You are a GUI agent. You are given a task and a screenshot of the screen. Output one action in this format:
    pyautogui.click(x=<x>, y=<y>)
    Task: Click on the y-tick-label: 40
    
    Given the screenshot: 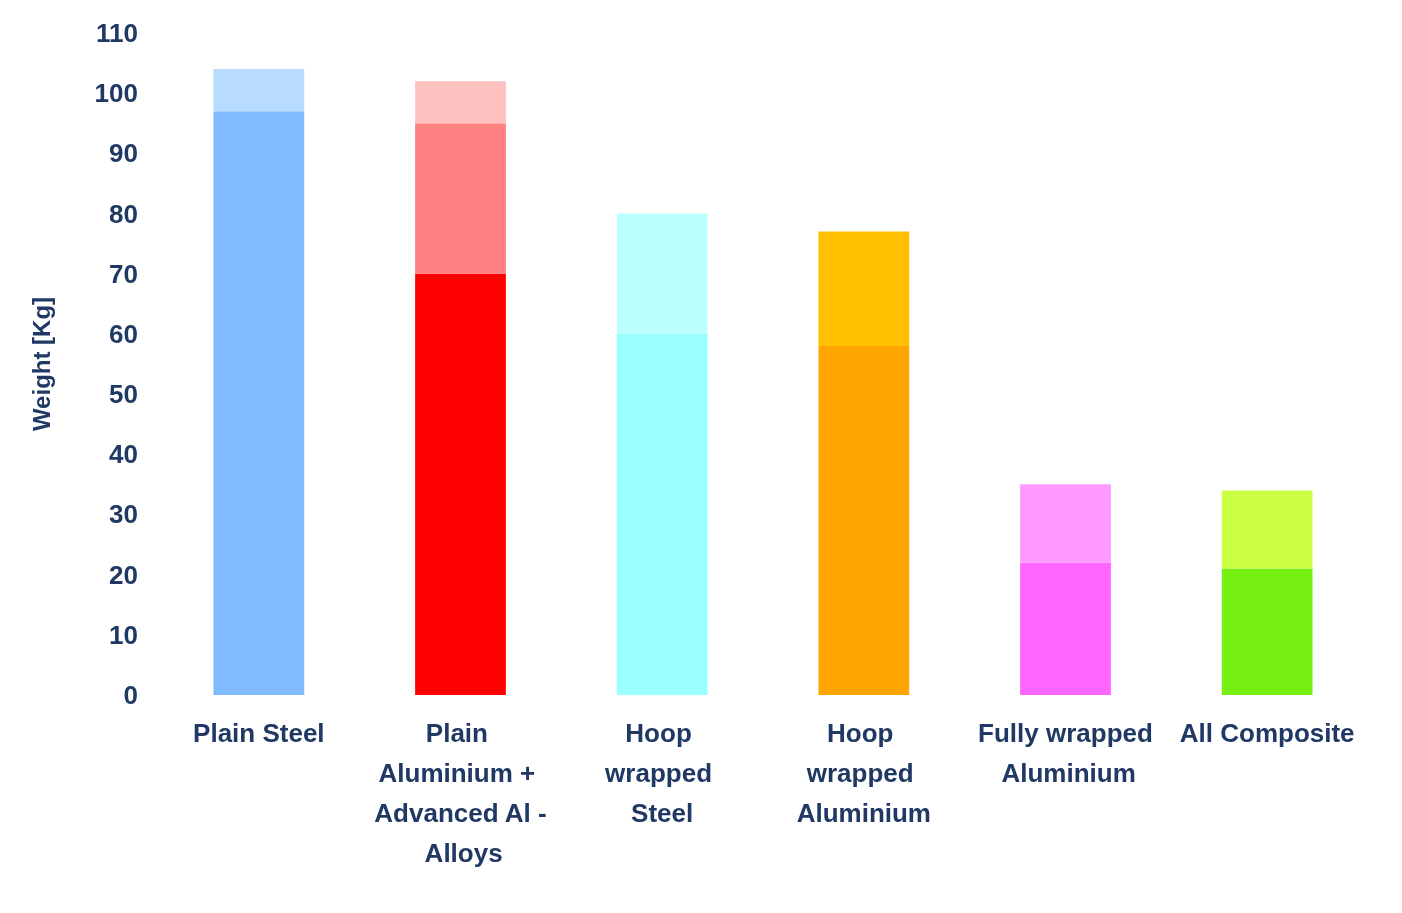 What is the action you would take?
    pyautogui.click(x=123, y=454)
    